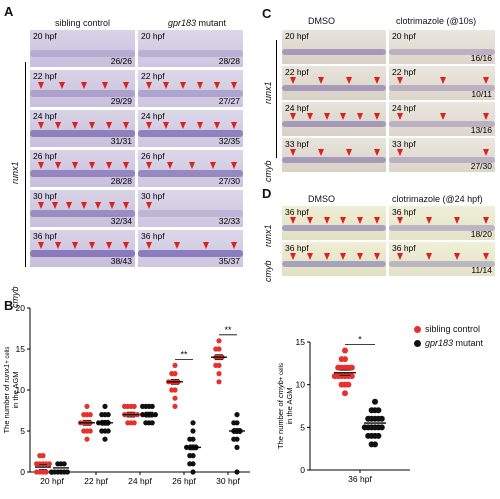 The width and height of the screenshot is (500, 499). Describe the element at coordinates (442, 155) in the screenshot. I see `panel-c-tile-clotrimazole-3: 33 hpf 27/30` at that location.